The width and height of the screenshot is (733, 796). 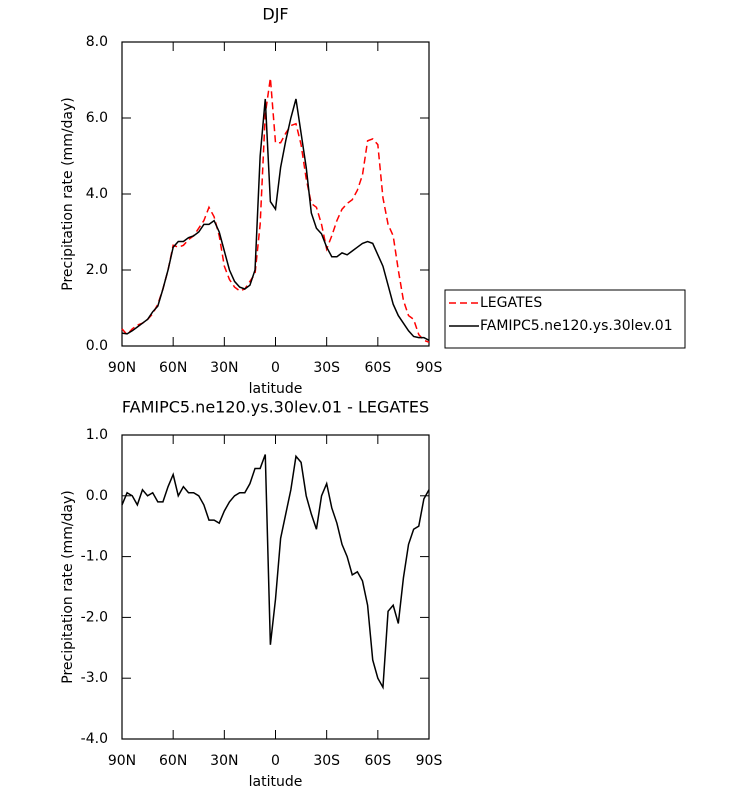 What do you see at coordinates (94, 739) in the screenshot?
I see `y-tick-label: -4.0` at bounding box center [94, 739].